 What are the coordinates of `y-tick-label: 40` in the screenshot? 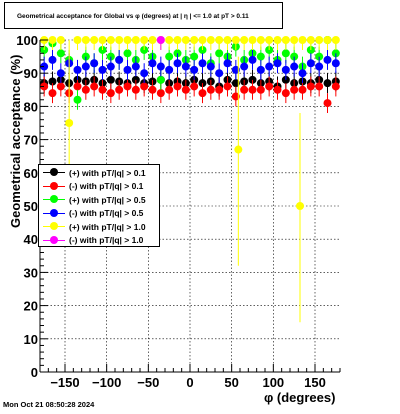 It's located at (31, 239).